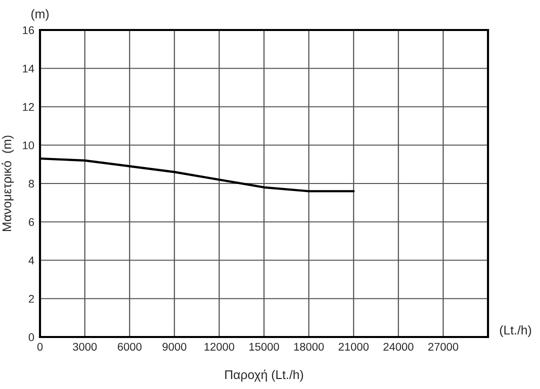 This screenshot has width=540, height=389. What do you see at coordinates (31, 222) in the screenshot?
I see `y-tick-label: 6` at bounding box center [31, 222].